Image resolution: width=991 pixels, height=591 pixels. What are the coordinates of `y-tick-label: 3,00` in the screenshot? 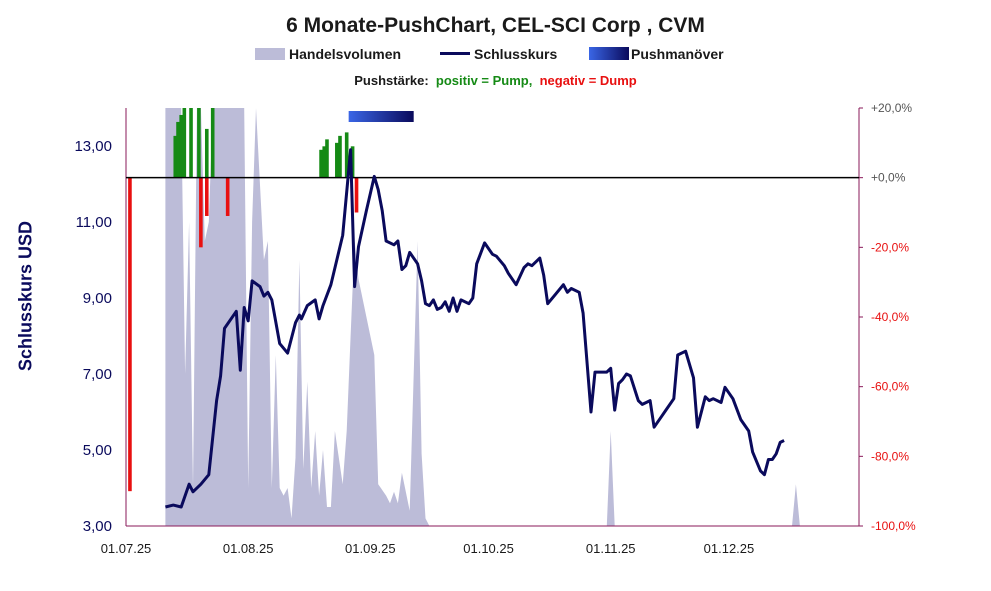 It's located at (97, 526).